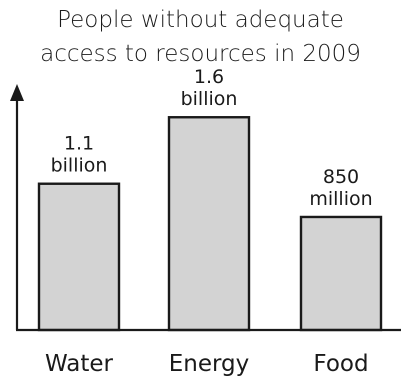 The width and height of the screenshot is (401, 382). What do you see at coordinates (209, 77) in the screenshot?
I see `data-label-energy-line-1: 1.6` at bounding box center [209, 77].